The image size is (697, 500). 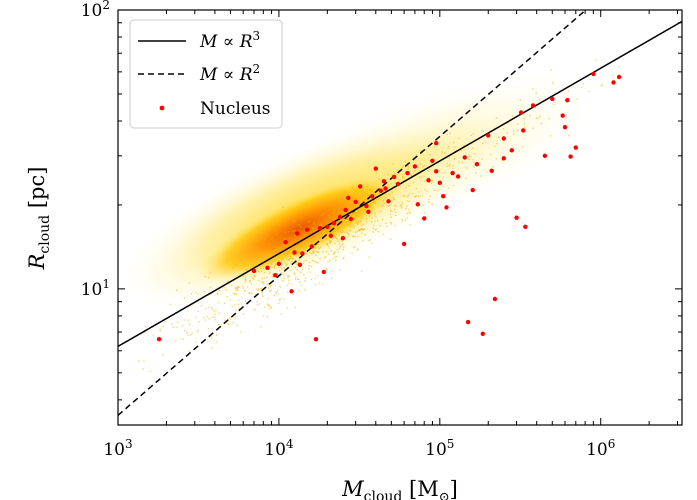 I want to click on legend-label-nucleus: Nucleus, so click(x=235, y=109).